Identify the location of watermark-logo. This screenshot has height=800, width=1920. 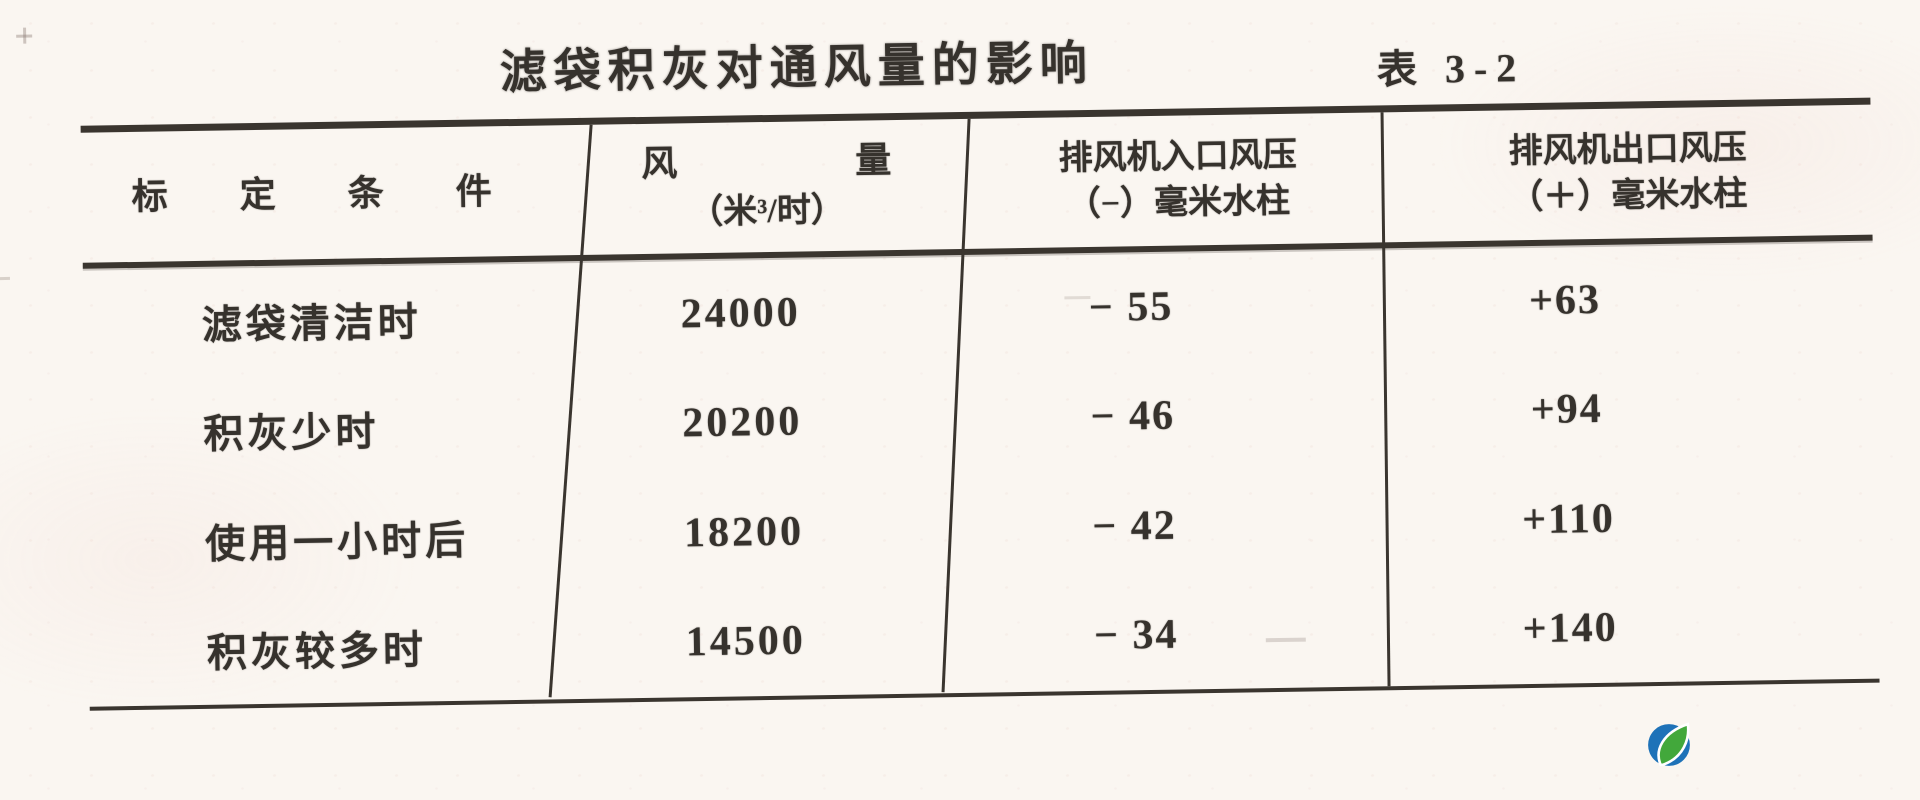
(1669, 744).